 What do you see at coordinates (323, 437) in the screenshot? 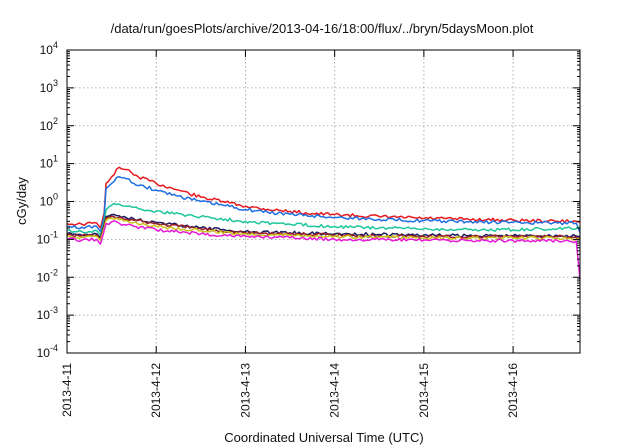
I see `x-axis-label: Coordinated Universal Time (UTC)` at bounding box center [323, 437].